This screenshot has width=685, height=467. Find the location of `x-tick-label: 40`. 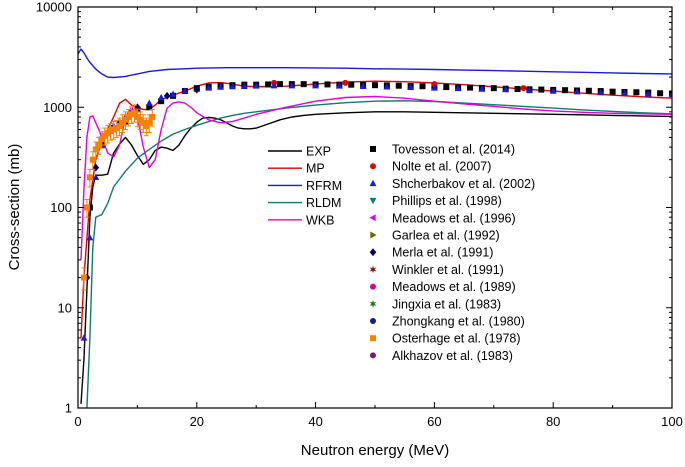

x-tick-label: 40 is located at coordinates (315, 421).